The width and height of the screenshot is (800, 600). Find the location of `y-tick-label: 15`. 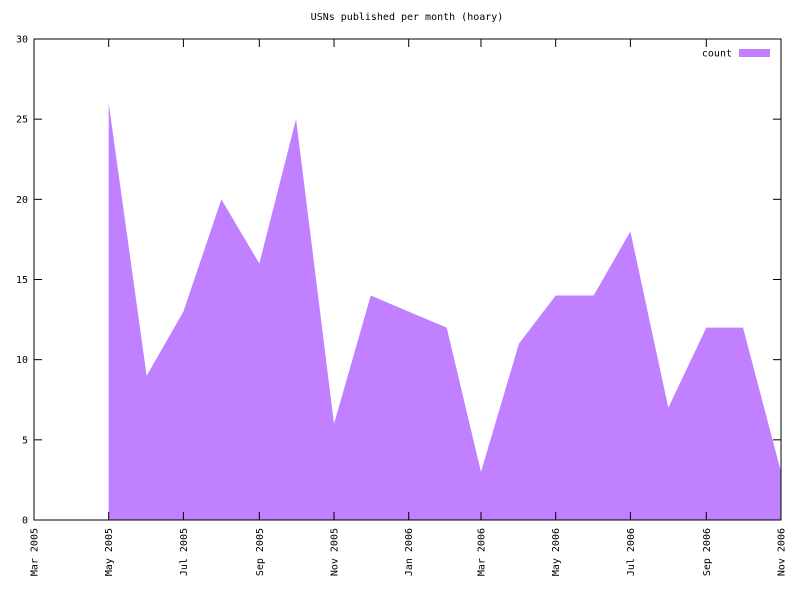

y-tick-label: 15 is located at coordinates (22, 280).